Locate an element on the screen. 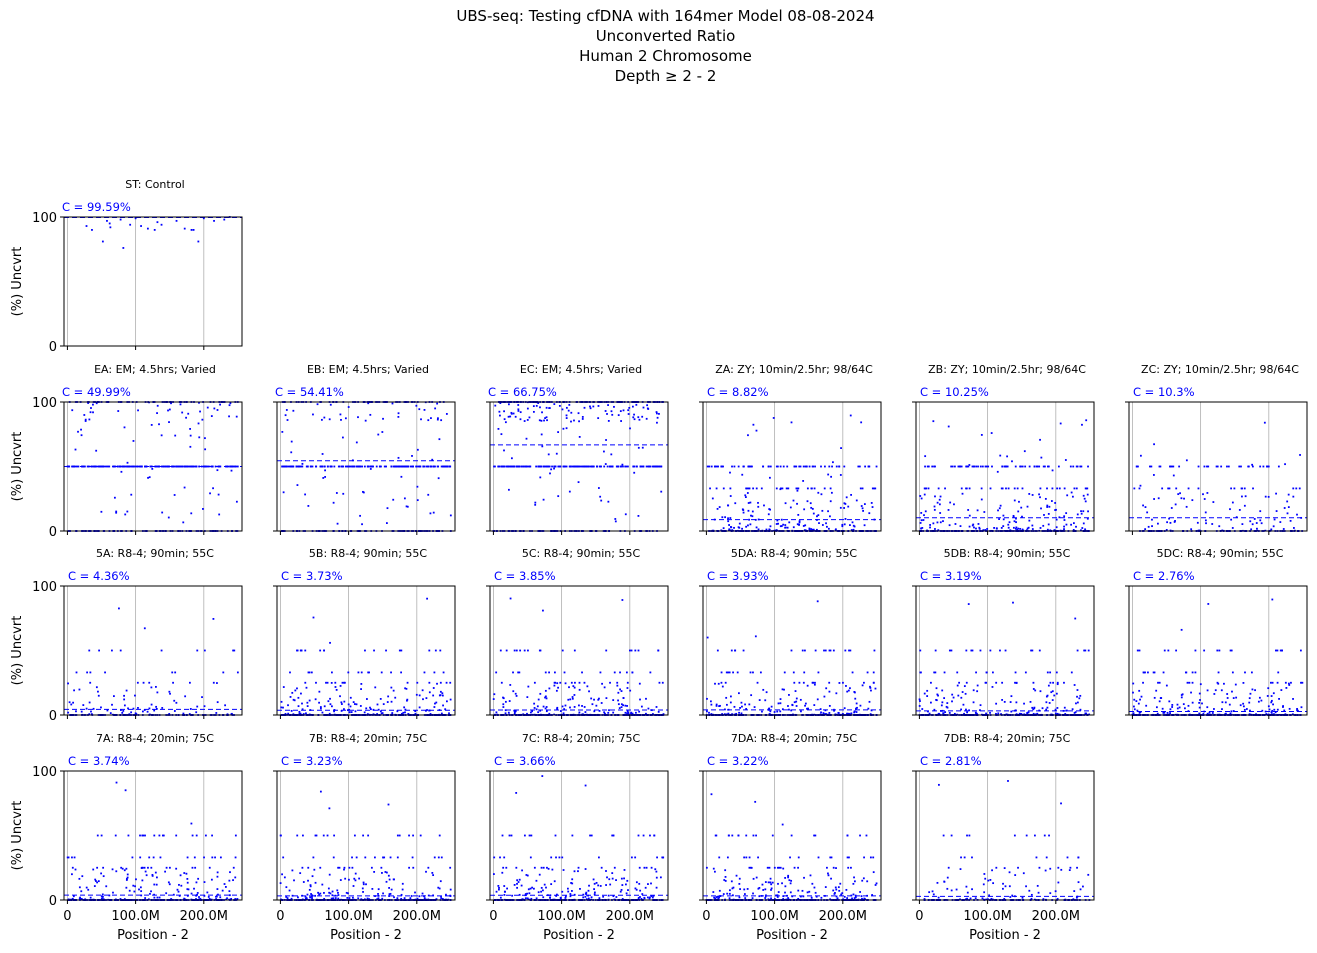 Image resolution: width=1317 pixels, height=953 pixels. subplot-title: EC: EM; 4.5hrs; Varied is located at coordinates (581, 369).